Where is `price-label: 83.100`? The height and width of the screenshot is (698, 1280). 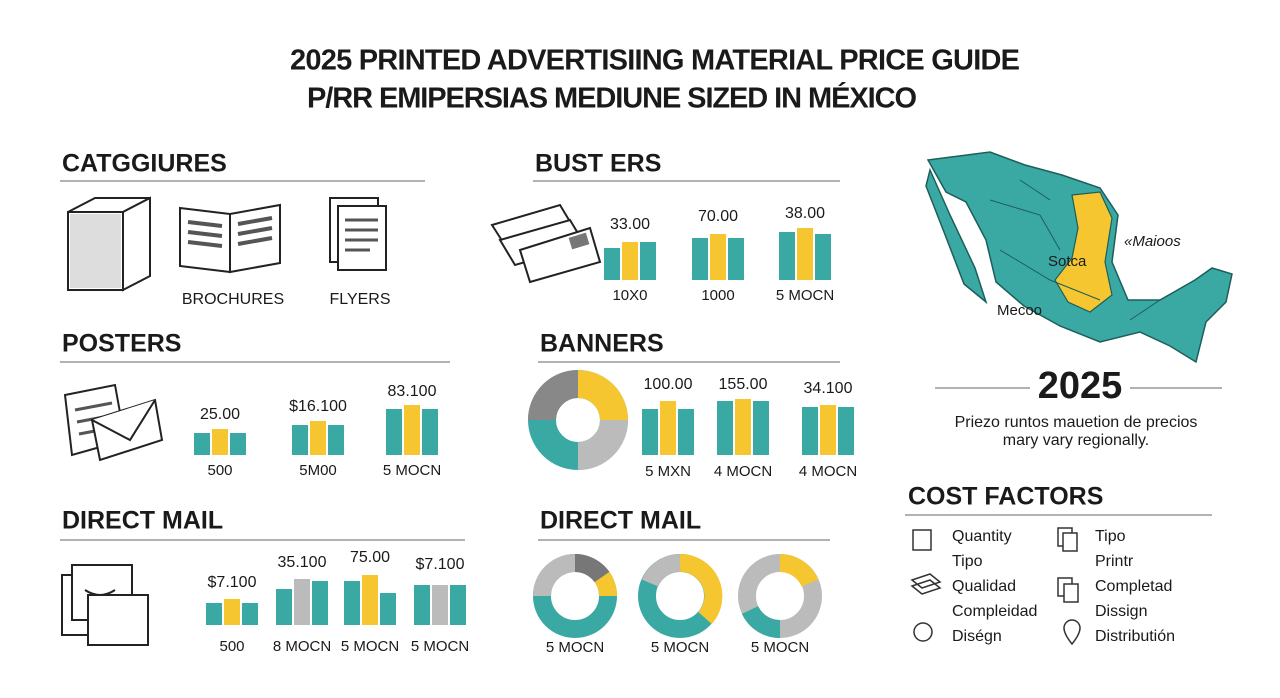
price-label: 83.100 is located at coordinates (412, 391).